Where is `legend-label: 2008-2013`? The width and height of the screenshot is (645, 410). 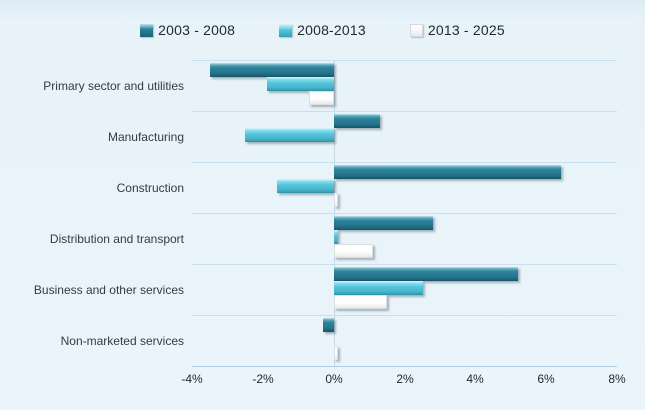
legend-label: 2008-2013 is located at coordinates (331, 30).